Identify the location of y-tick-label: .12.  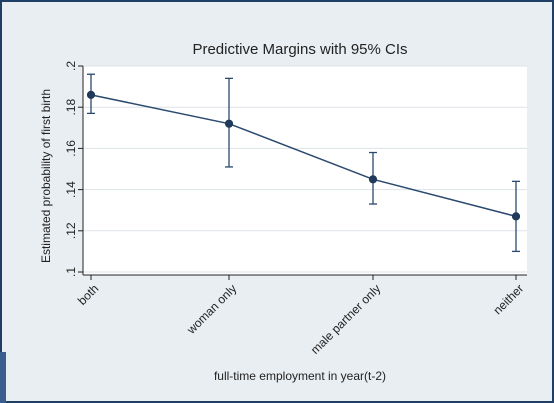
(71, 230).